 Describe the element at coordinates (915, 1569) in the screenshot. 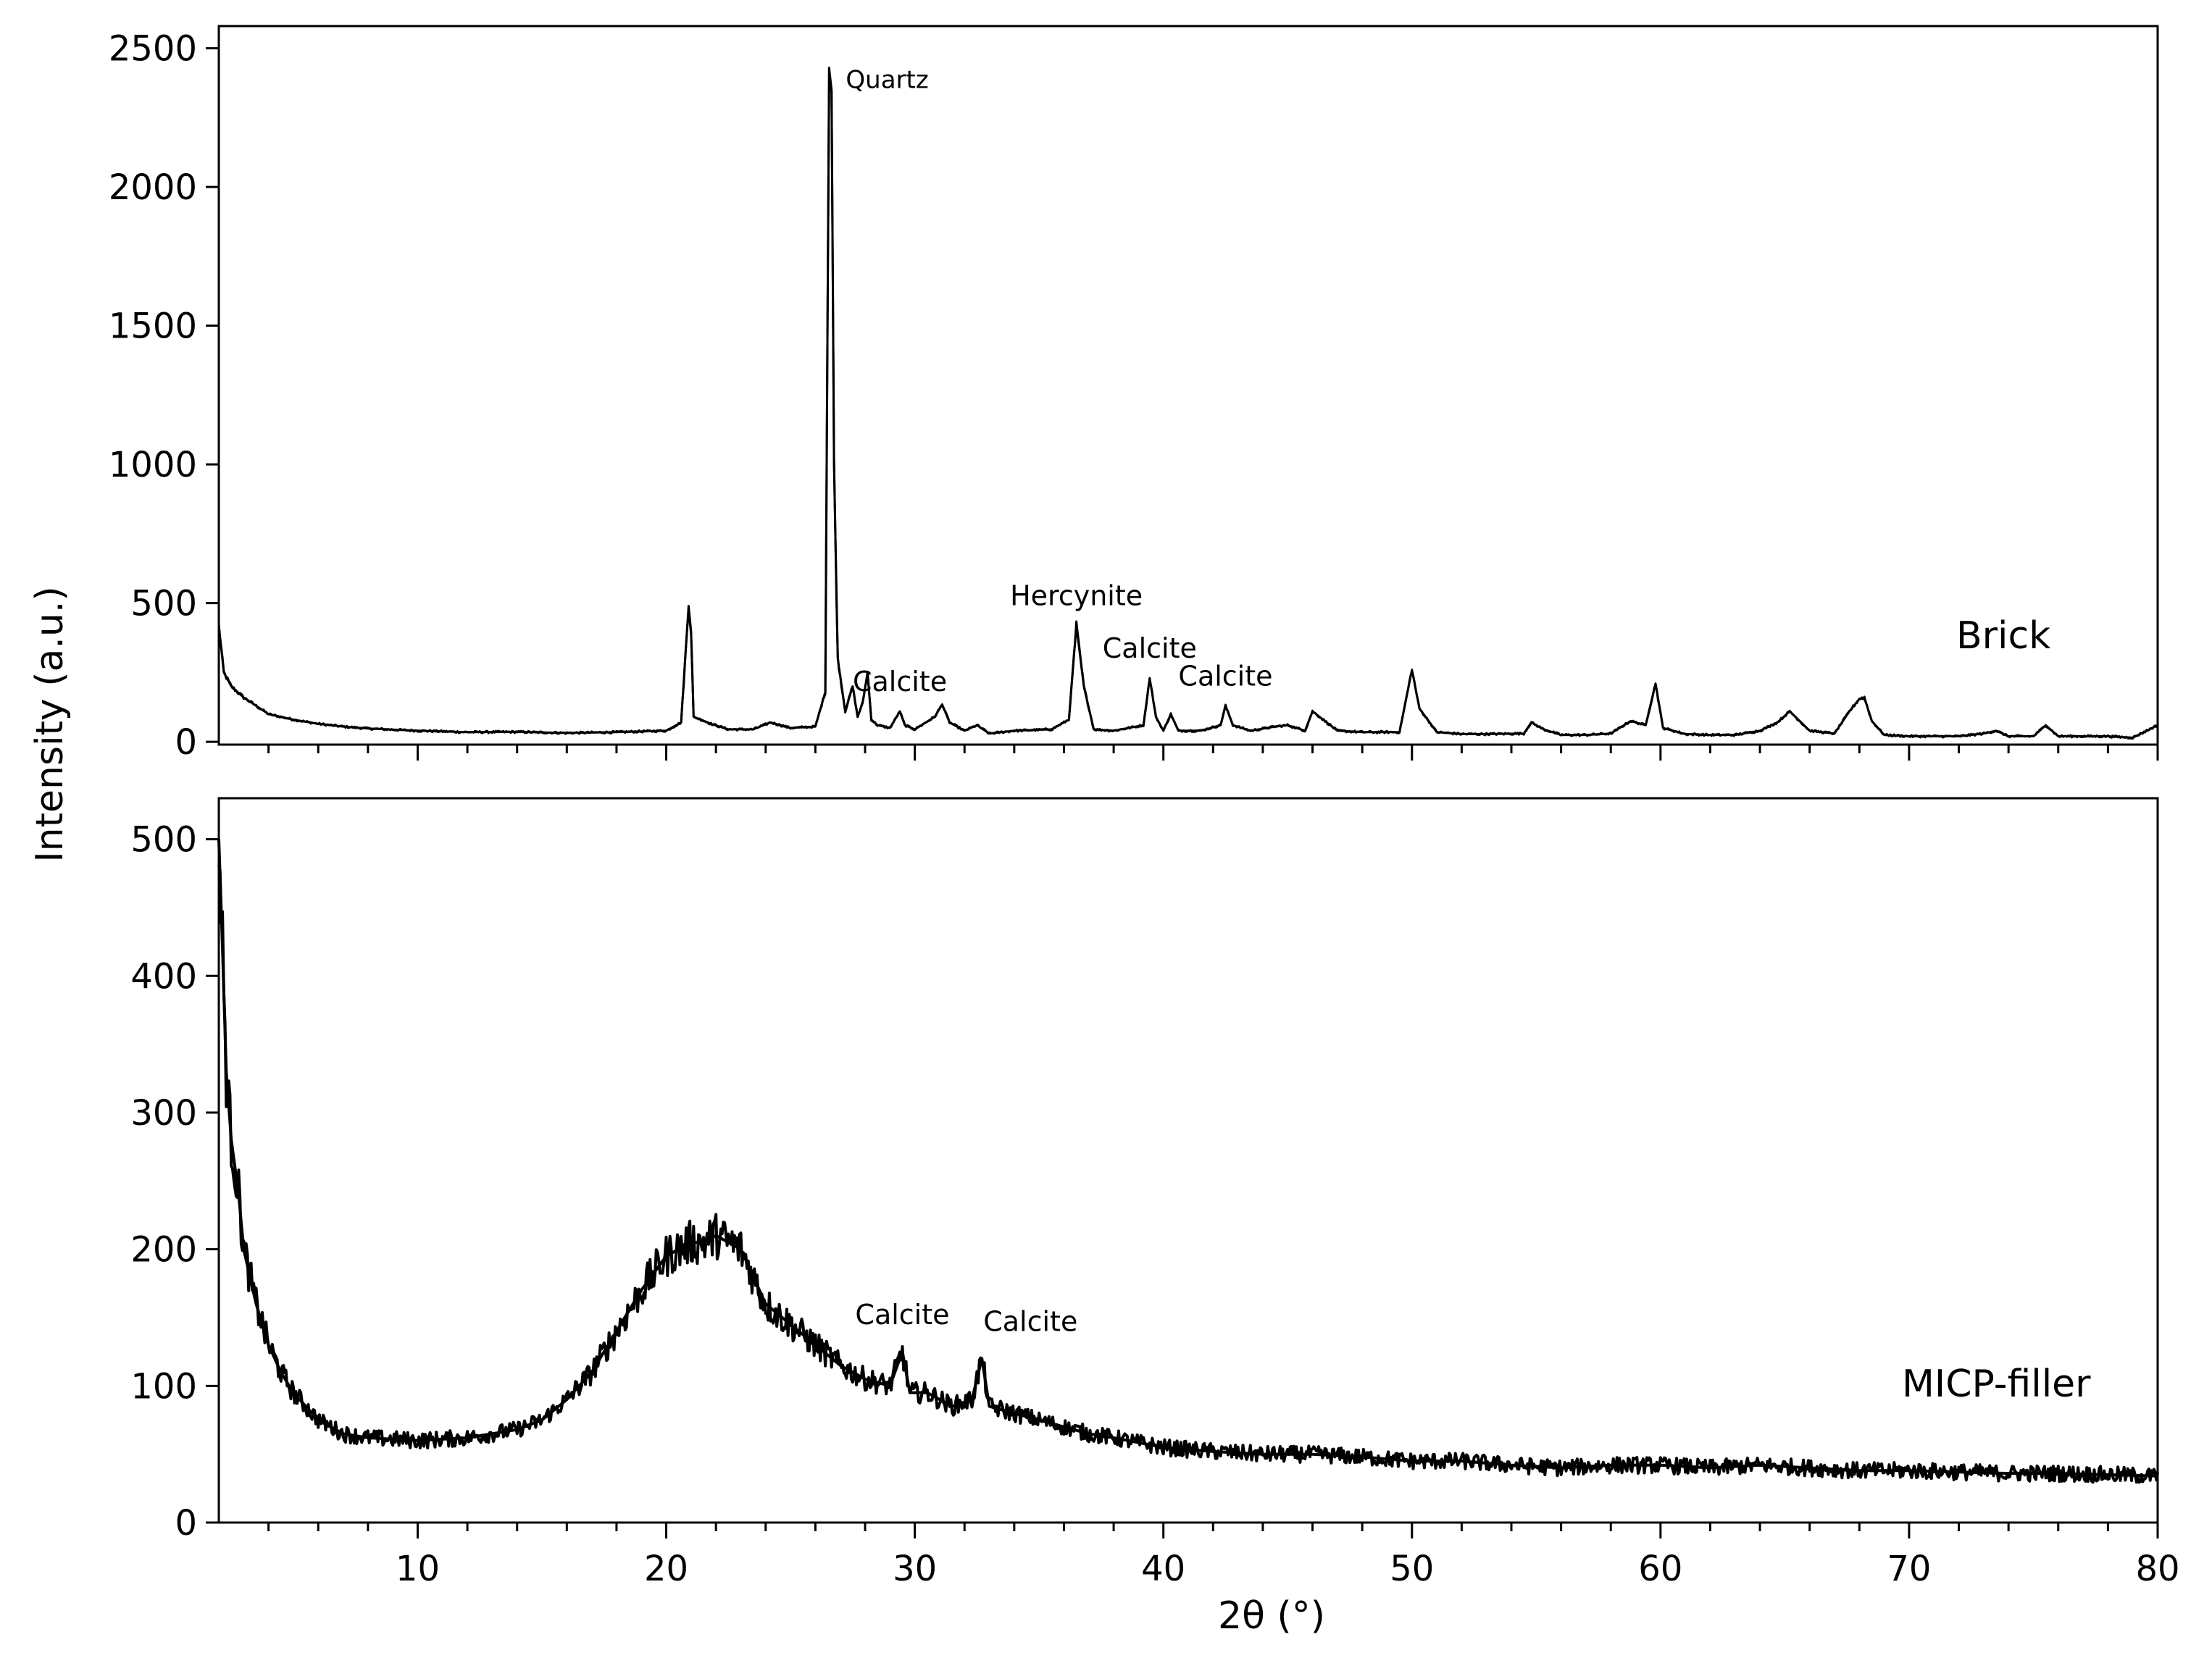

I see `x-tick-label-30: 30` at that location.